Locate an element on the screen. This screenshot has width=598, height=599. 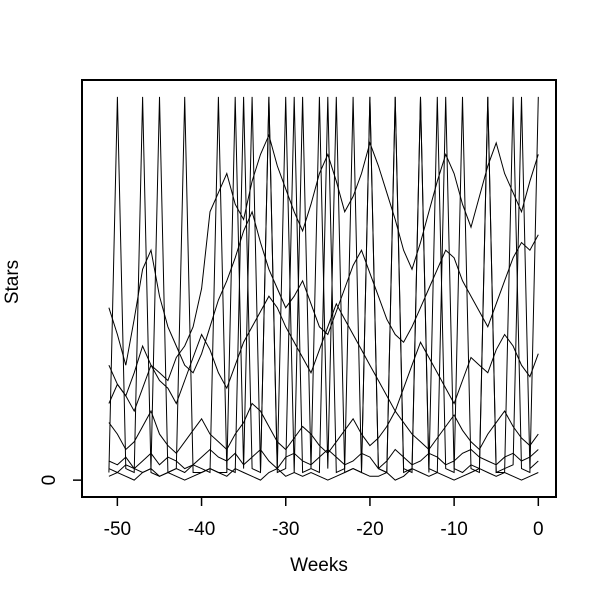
x-tick-label: -10 is located at coordinates (453, 529).